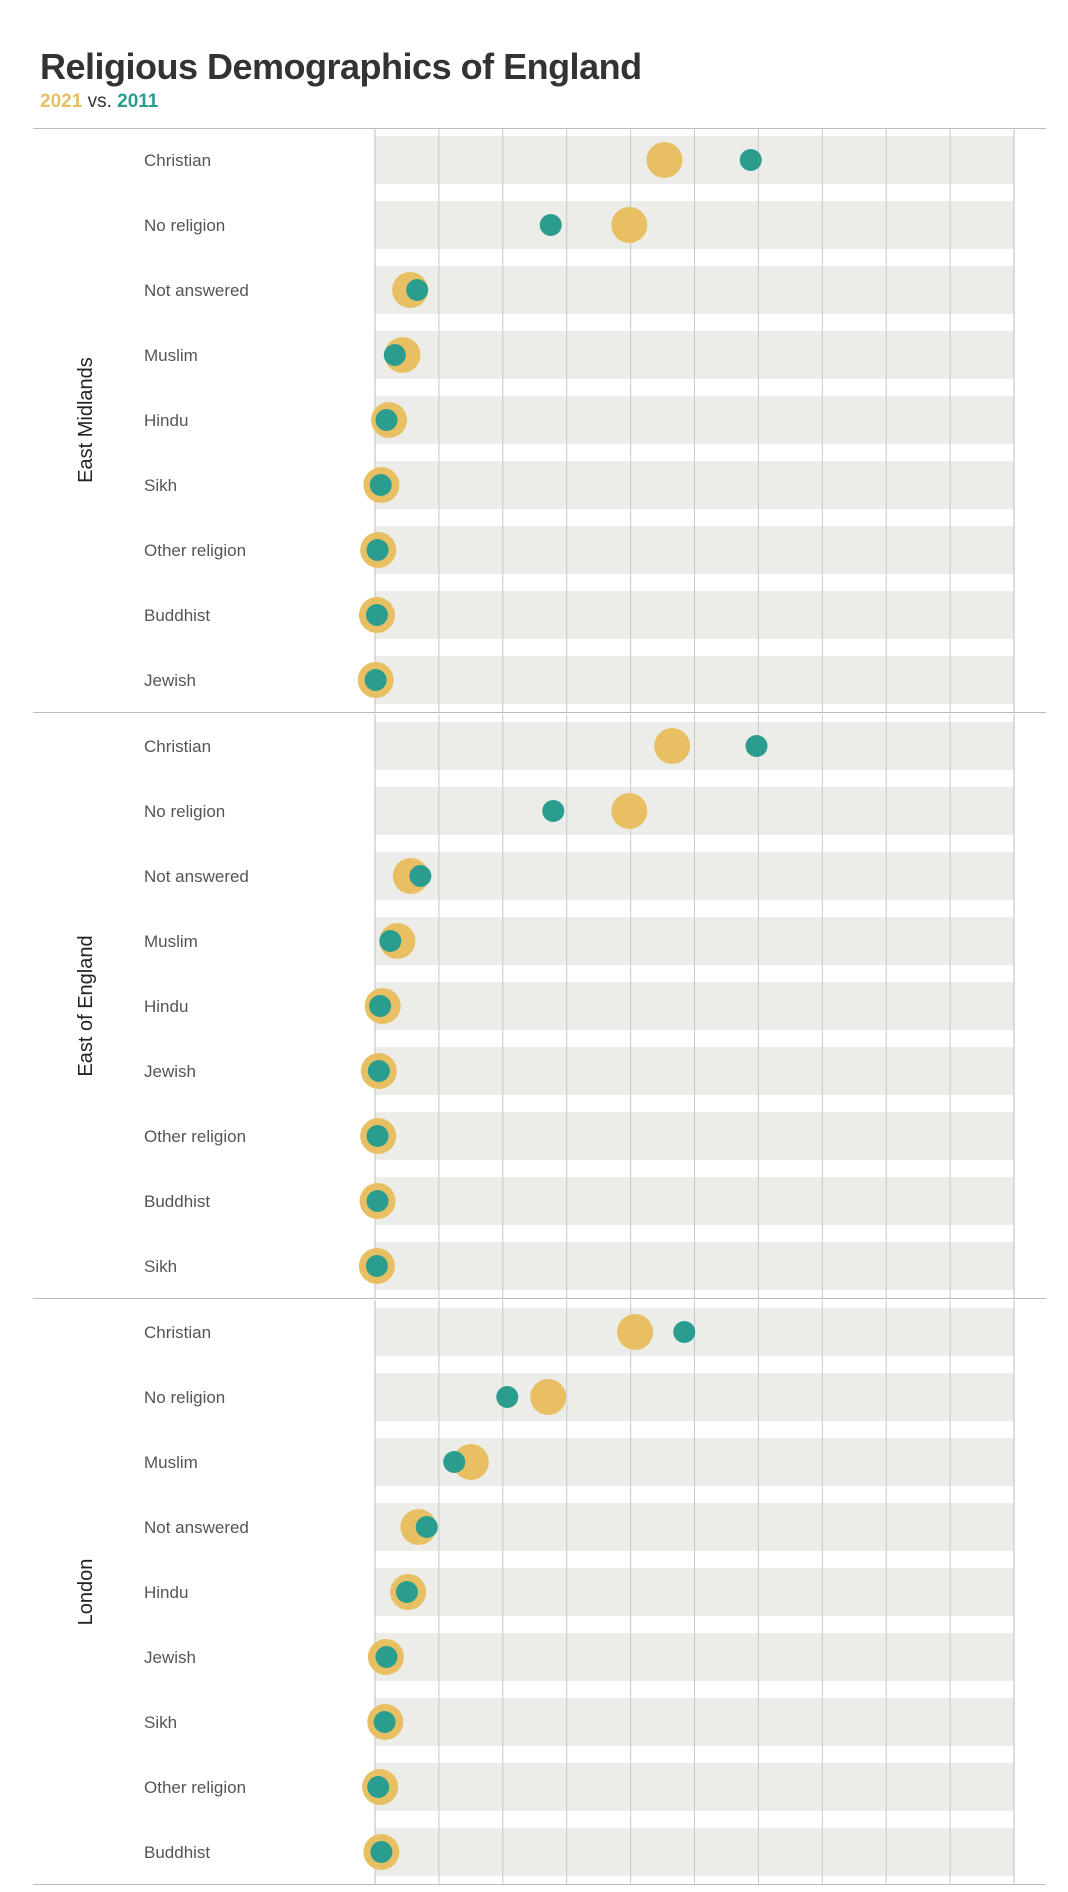 Image resolution: width=1068 pixels, height=1892 pixels. What do you see at coordinates (86, 1592) in the screenshot?
I see `group-label: London` at bounding box center [86, 1592].